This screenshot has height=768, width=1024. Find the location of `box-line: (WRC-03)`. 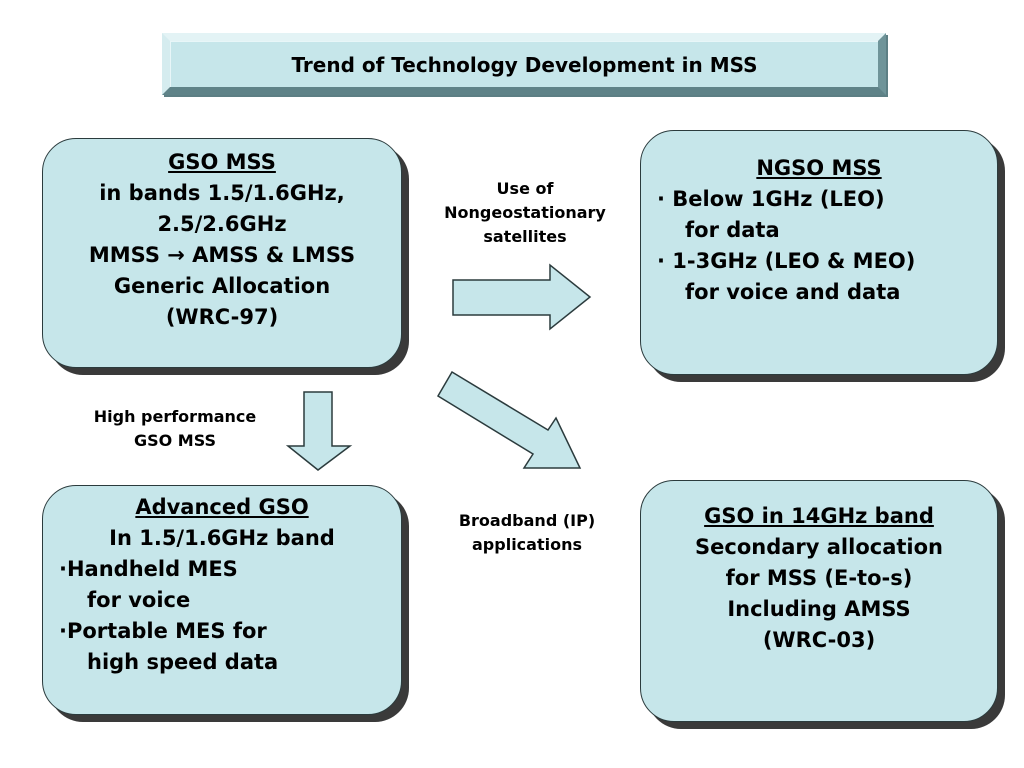

box-line: (WRC-03) is located at coordinates (819, 640).